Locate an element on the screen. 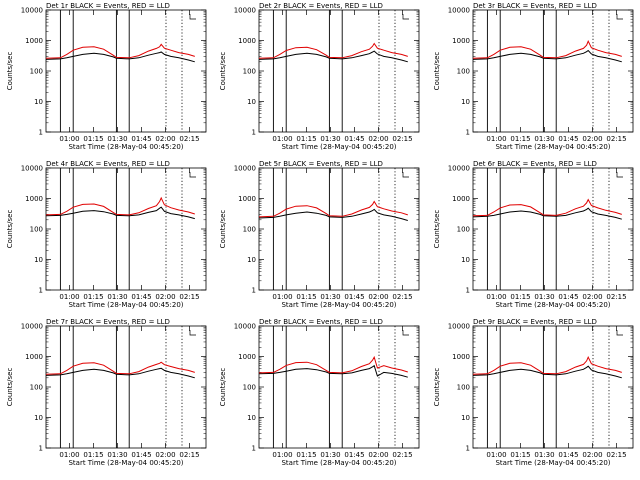 This screenshot has width=640, height=480. chart-9-xtick-label: 02:15 is located at coordinates (616, 455).